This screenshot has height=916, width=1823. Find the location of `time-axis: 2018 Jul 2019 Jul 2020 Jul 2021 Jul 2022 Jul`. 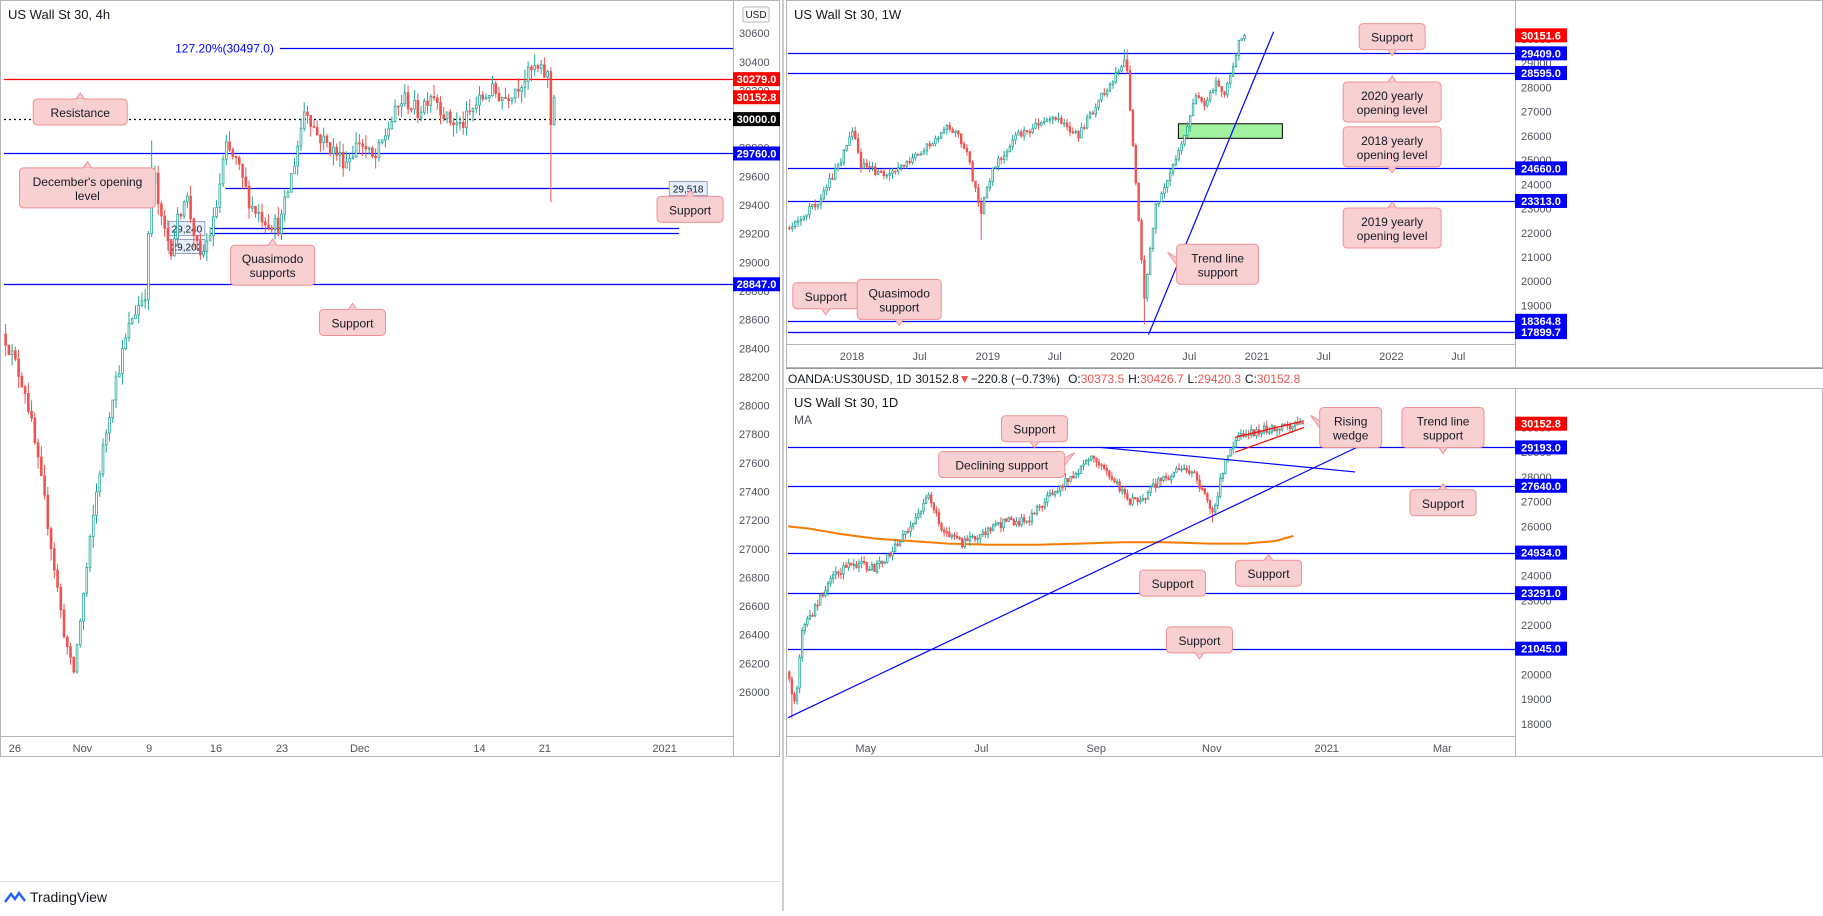

time-axis: 2018 Jul 2019 Jul 2020 Jul 2021 Jul 2022 Jul is located at coordinates (1153, 357).